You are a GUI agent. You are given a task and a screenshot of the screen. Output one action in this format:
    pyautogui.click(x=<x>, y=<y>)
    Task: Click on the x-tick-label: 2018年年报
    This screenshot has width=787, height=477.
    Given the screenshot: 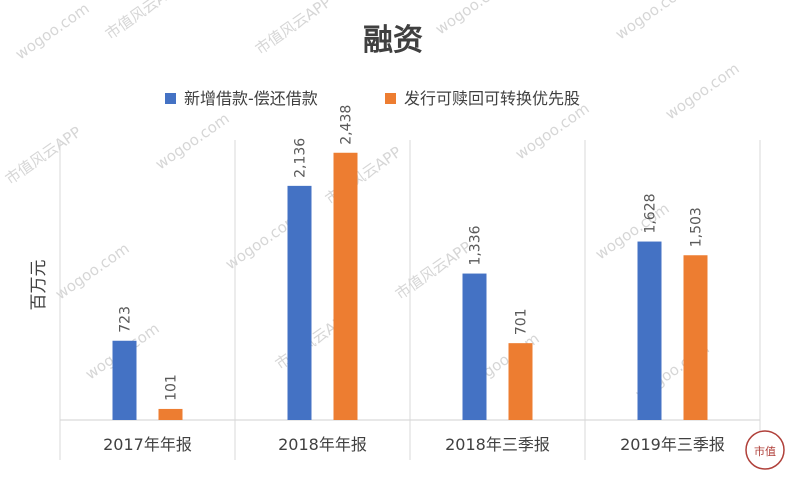 What is the action you would take?
    pyautogui.click(x=322, y=444)
    